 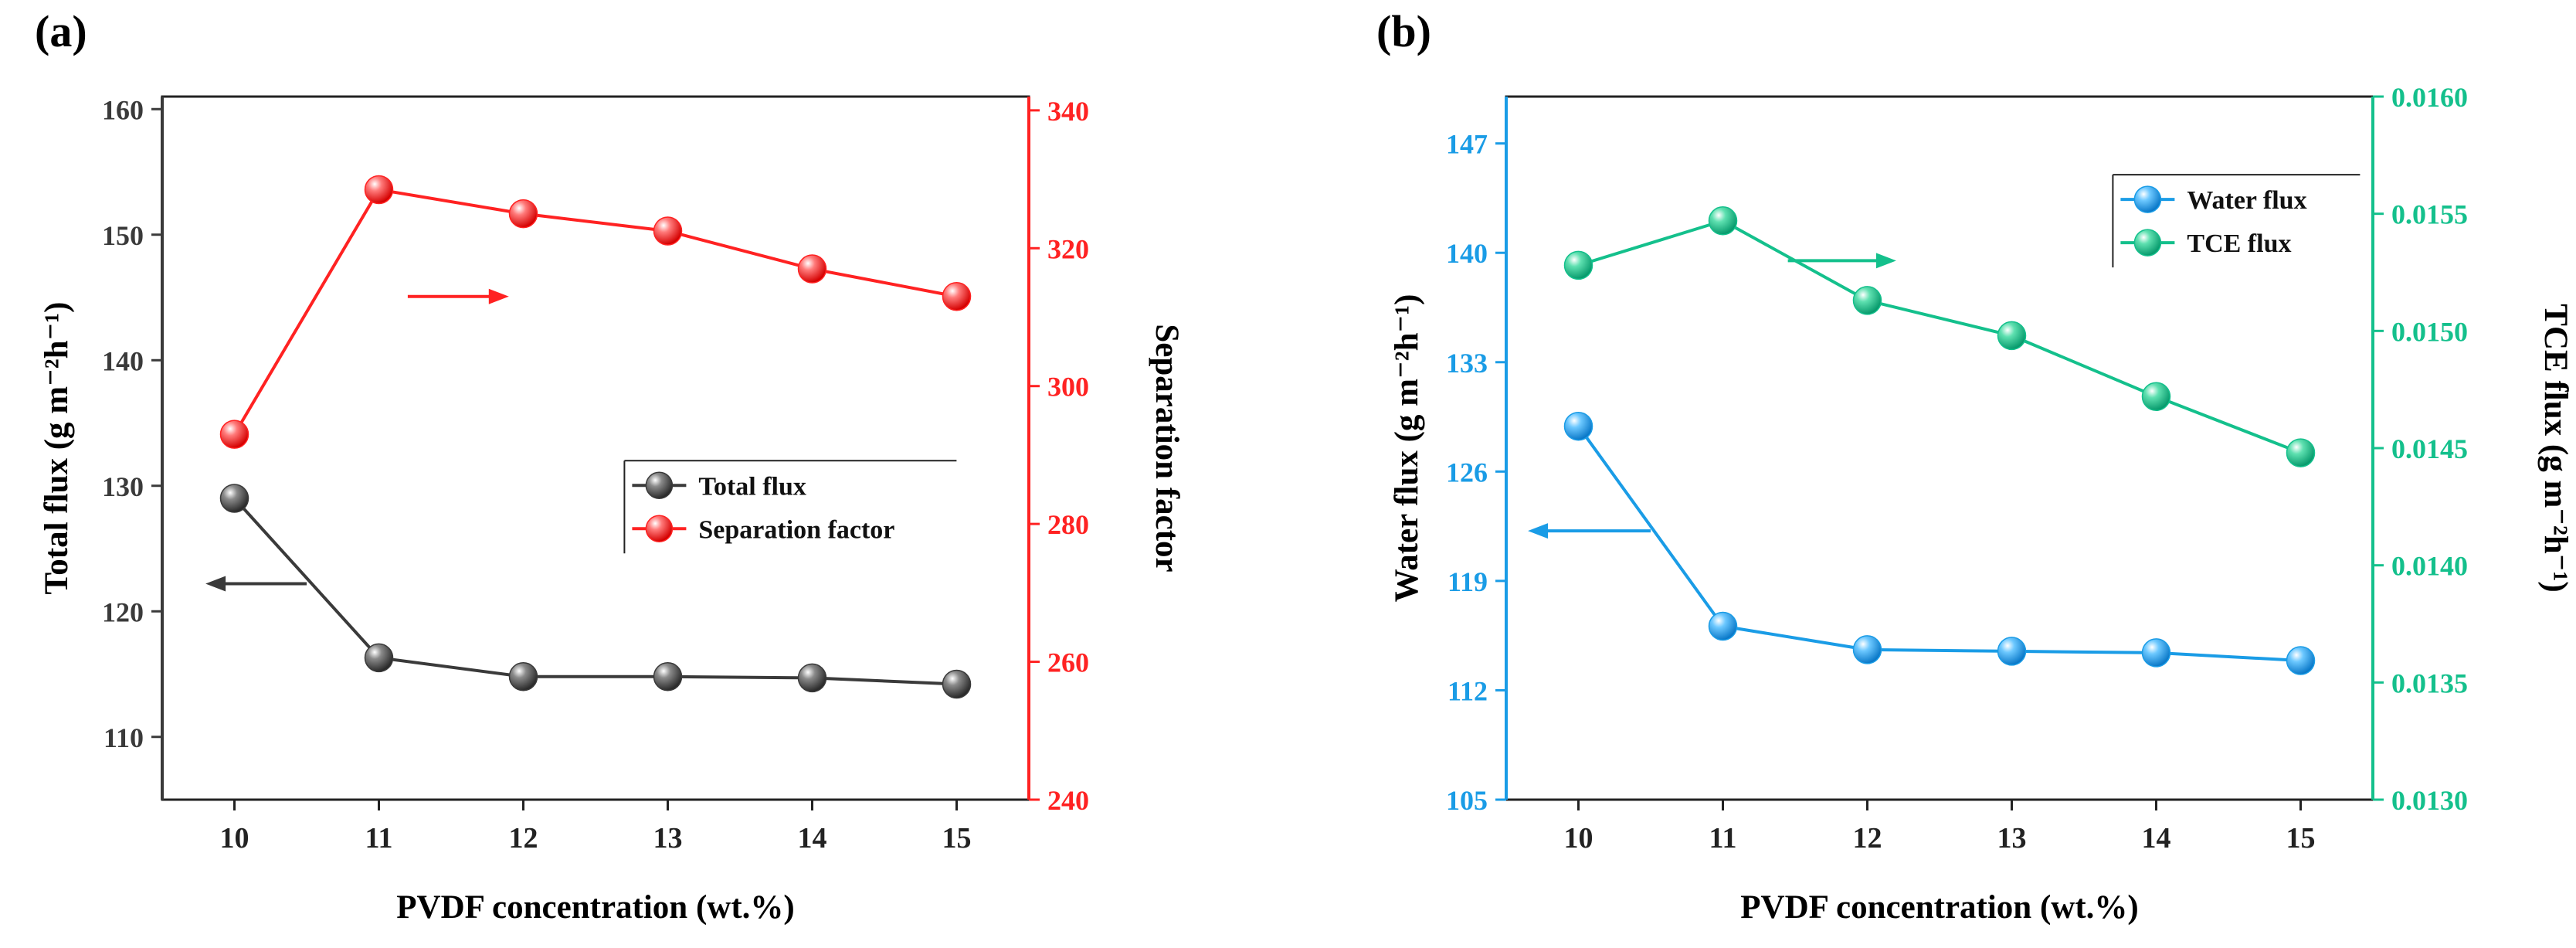 I want to click on y-tick-label-left: 150, so click(x=123, y=235).